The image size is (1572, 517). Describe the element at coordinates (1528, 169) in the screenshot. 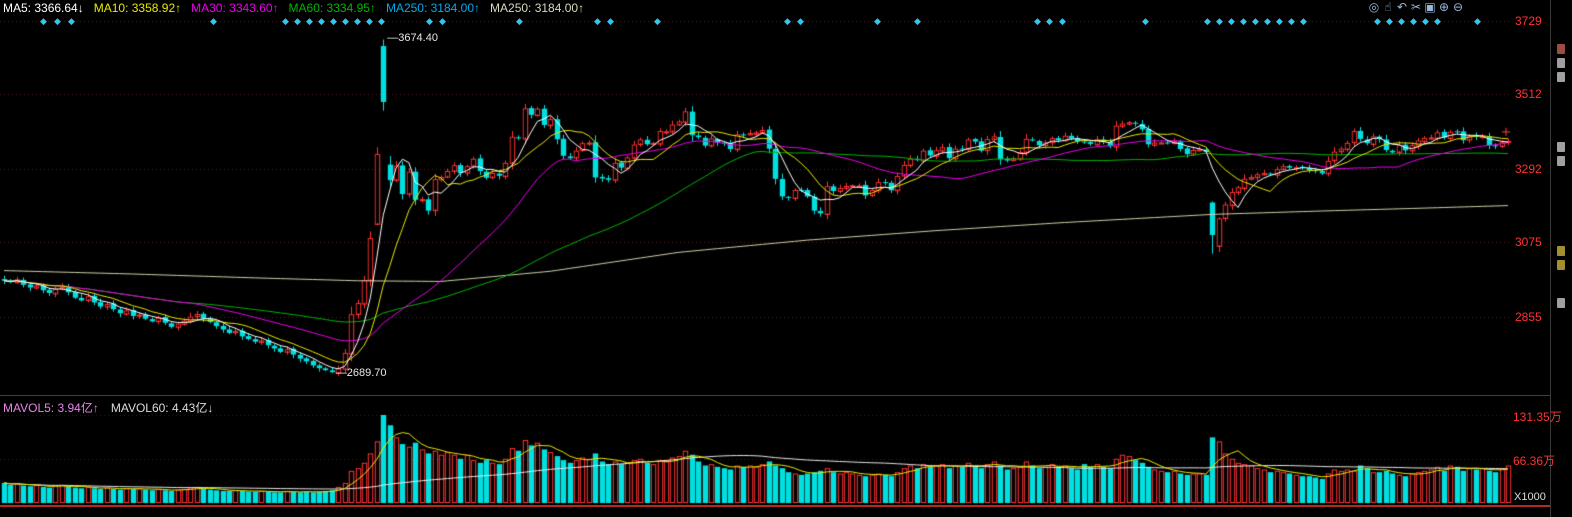

I see `price-axis-label: 3292` at that location.